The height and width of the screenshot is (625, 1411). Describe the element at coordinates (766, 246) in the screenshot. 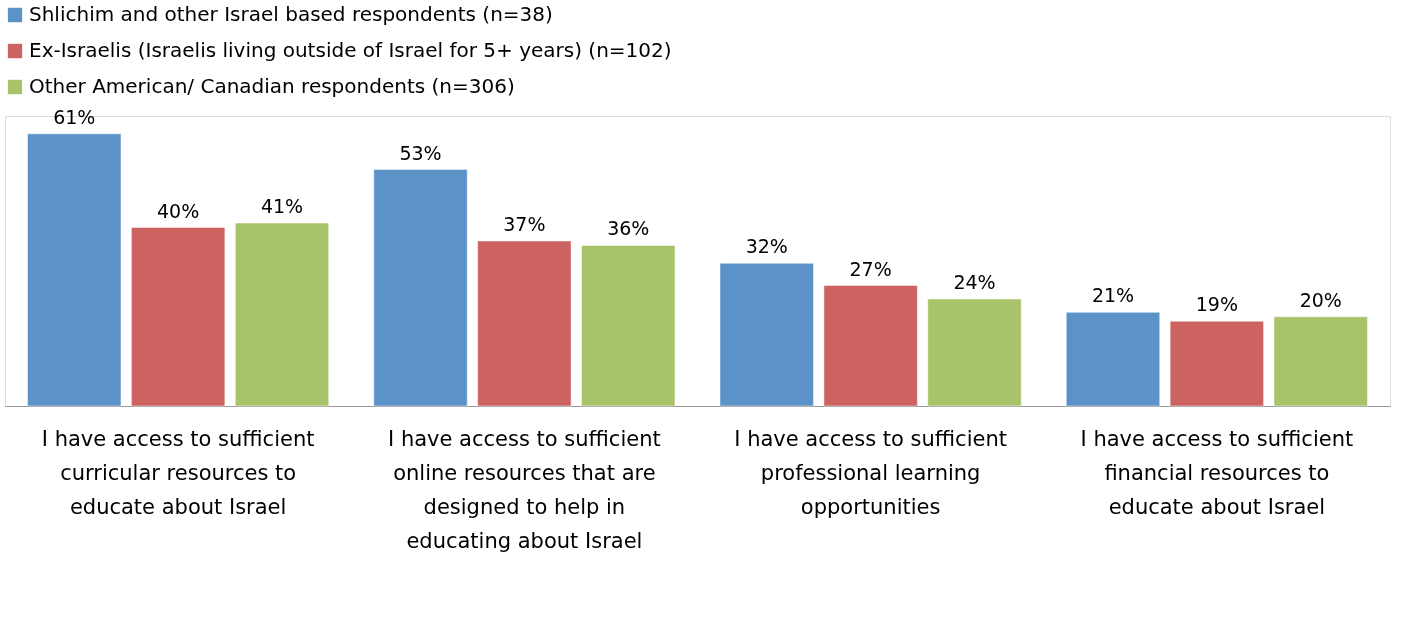

I see `data-label: 32%` at that location.